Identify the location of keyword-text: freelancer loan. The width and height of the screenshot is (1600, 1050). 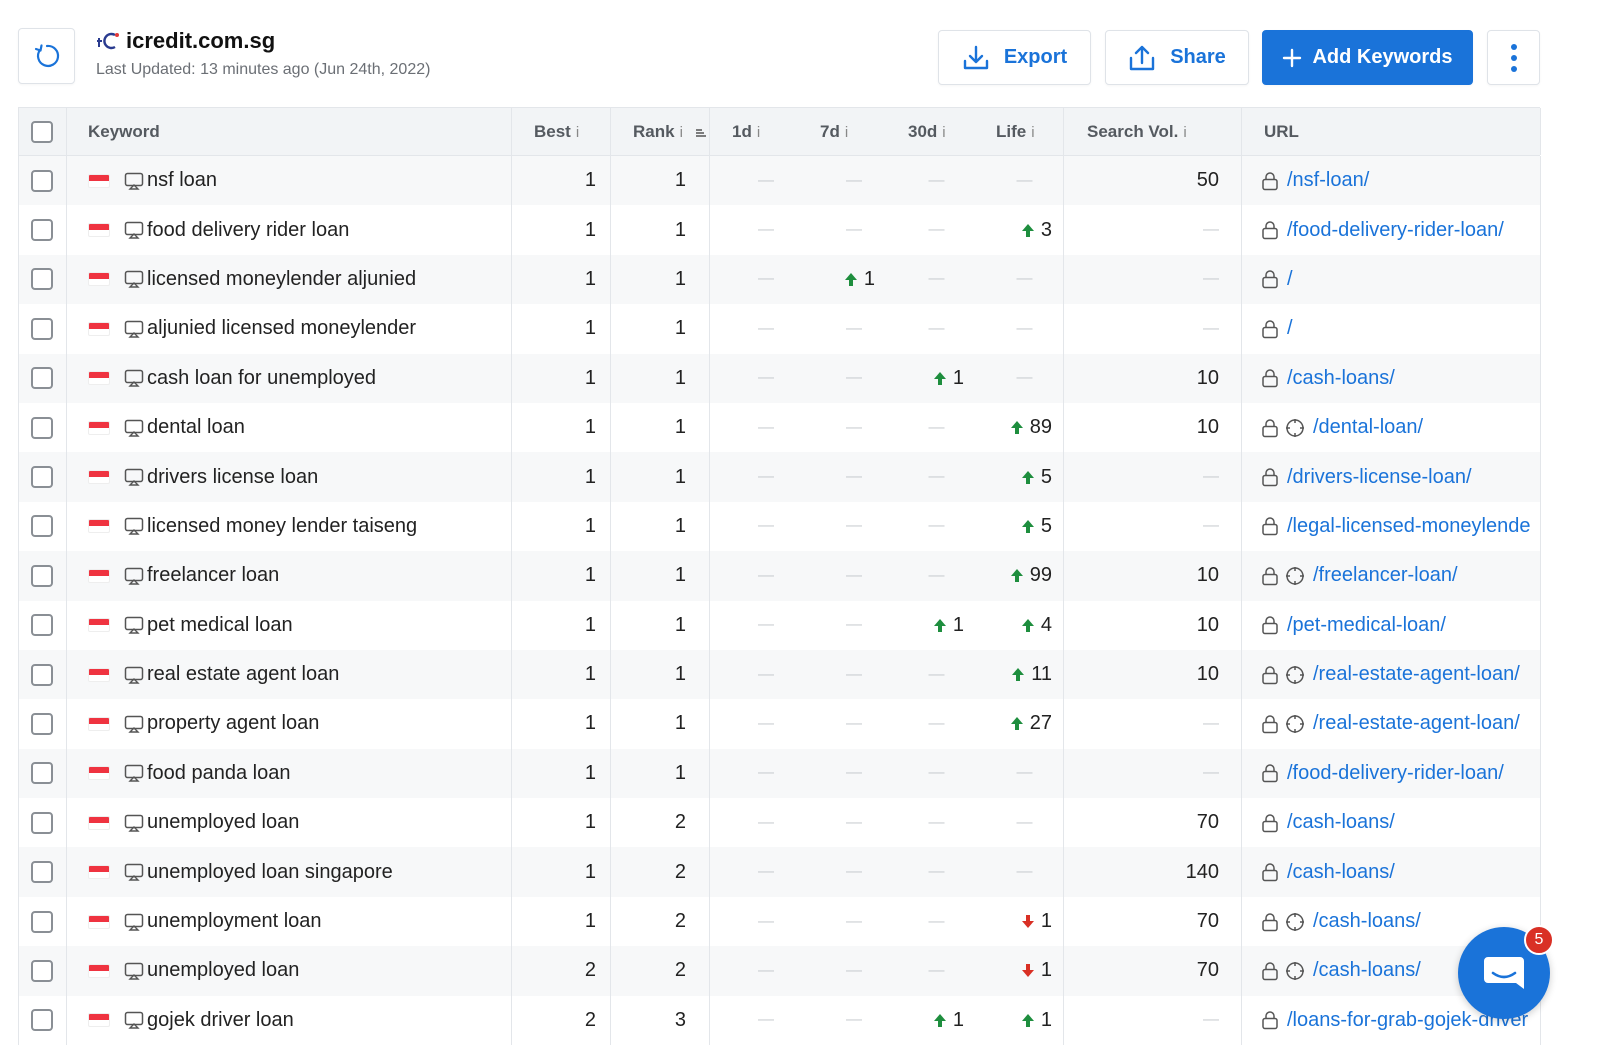
(213, 575).